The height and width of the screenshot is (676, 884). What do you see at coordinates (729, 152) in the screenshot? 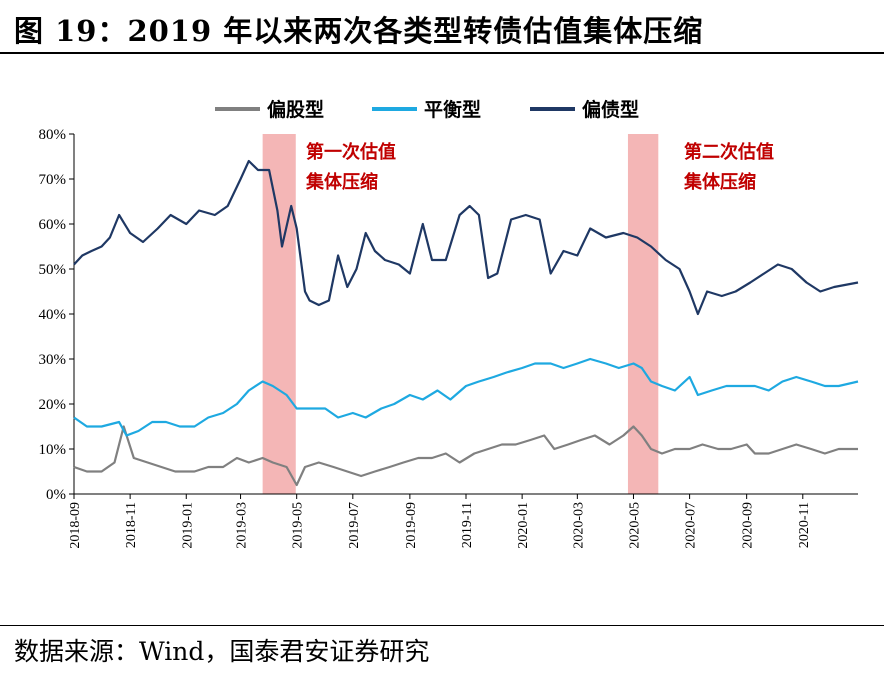
I see `annotation-2-line-1: 第二次估值` at bounding box center [729, 152].